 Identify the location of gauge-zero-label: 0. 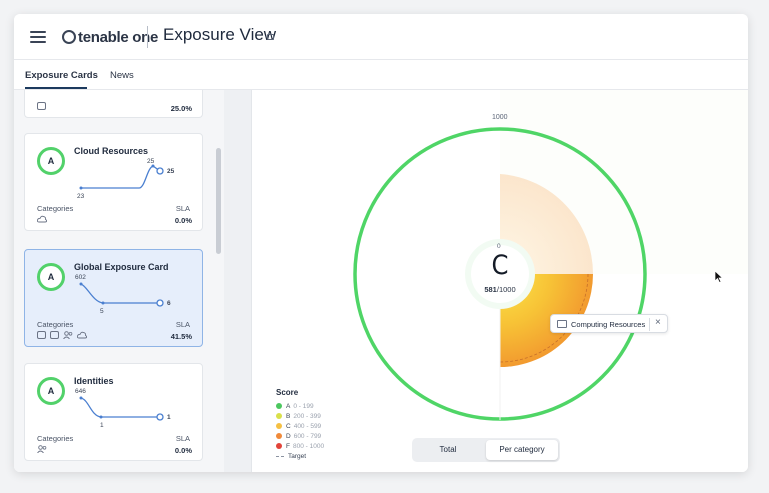
(499, 246).